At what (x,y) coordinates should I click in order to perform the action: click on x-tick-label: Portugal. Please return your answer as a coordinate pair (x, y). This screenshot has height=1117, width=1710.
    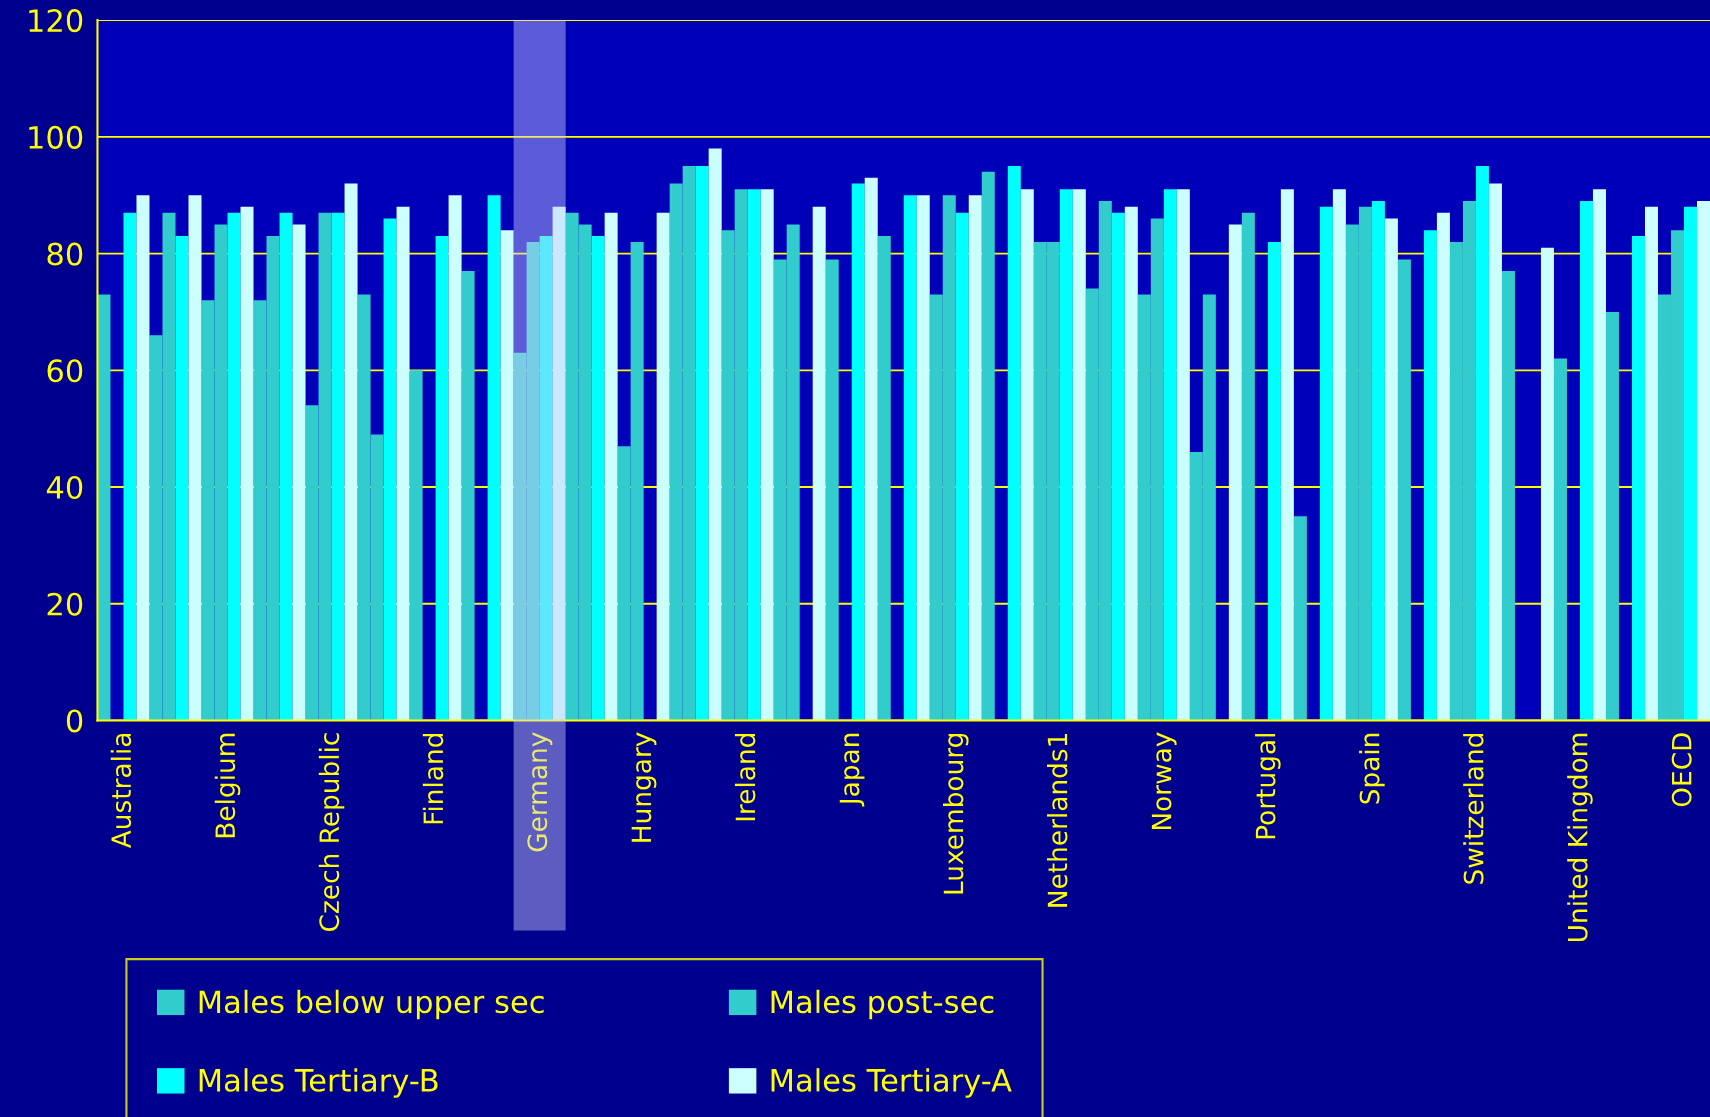
    Looking at the image, I should click on (1268, 786).